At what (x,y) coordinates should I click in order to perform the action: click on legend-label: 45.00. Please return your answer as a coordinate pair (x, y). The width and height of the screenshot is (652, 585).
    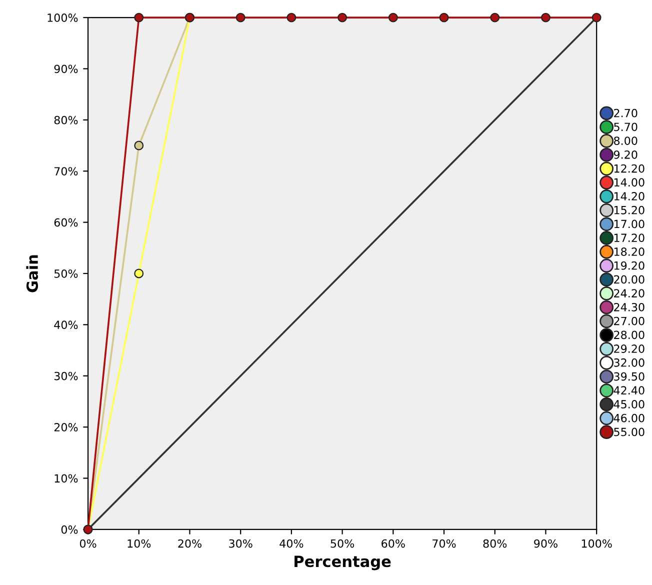
    Looking at the image, I should click on (629, 404).